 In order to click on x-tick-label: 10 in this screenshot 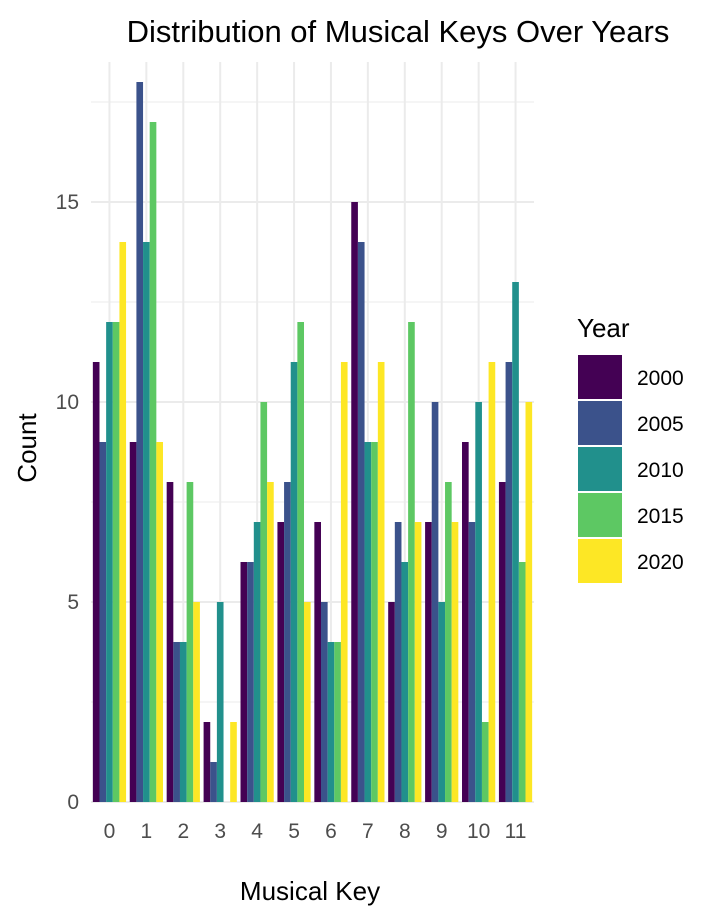, I will do `click(478, 831)`.